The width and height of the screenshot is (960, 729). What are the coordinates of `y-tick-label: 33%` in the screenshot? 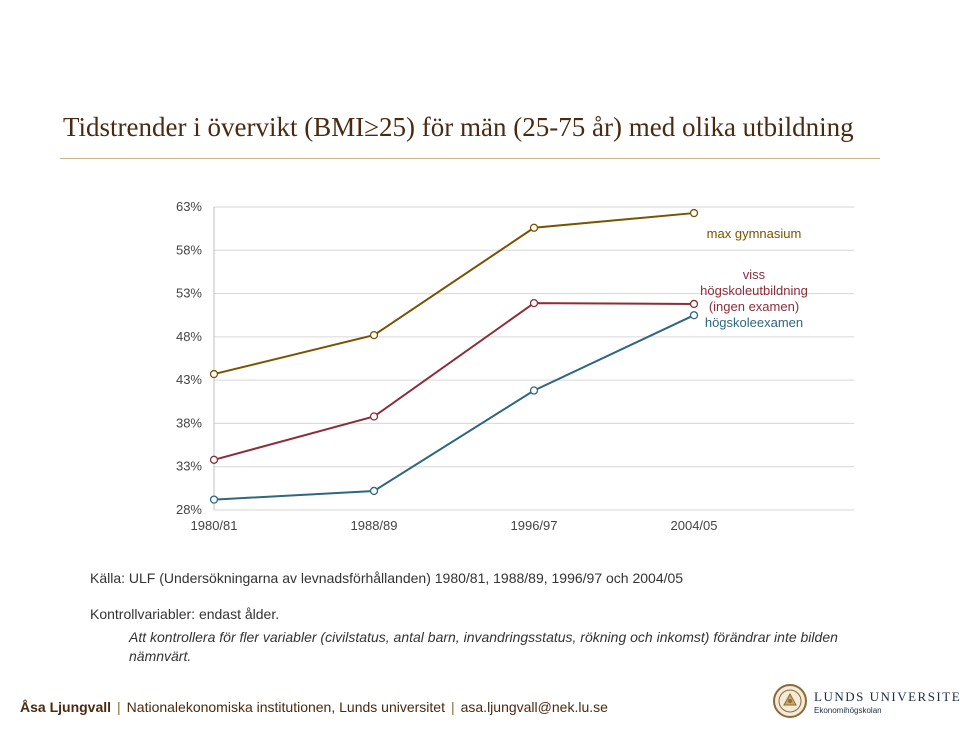 It's located at (189, 466).